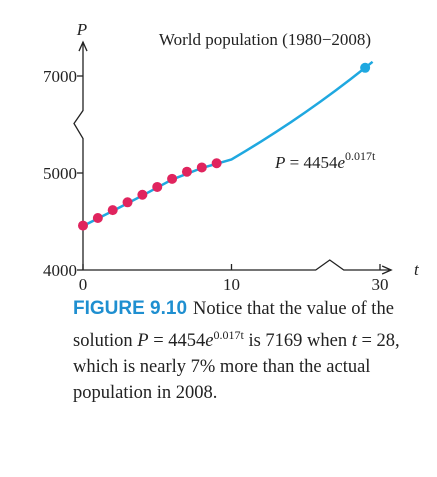 This screenshot has height=477, width=437. What do you see at coordinates (60, 173) in the screenshot?
I see `y-tick-label: 5000` at bounding box center [60, 173].